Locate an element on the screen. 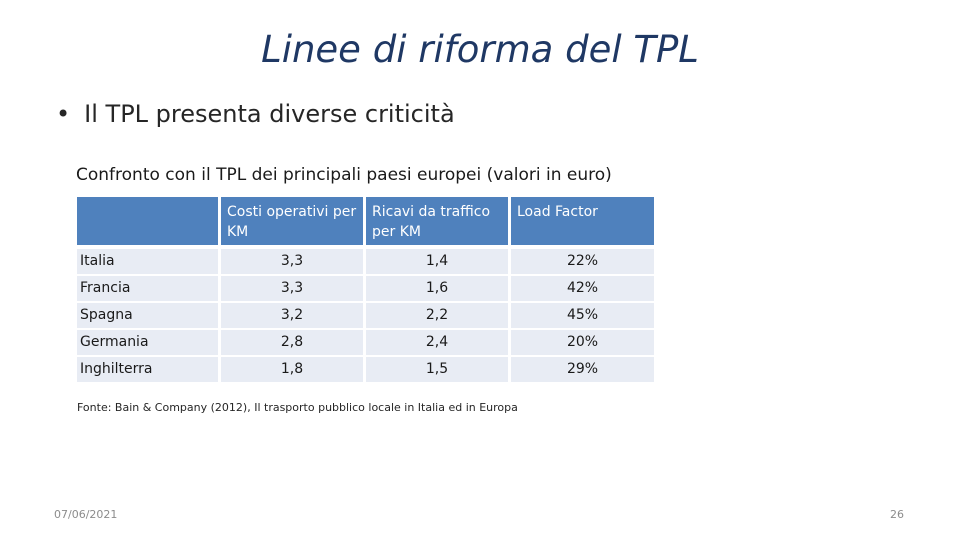  cell-costs: 2,8 is located at coordinates (293, 341).